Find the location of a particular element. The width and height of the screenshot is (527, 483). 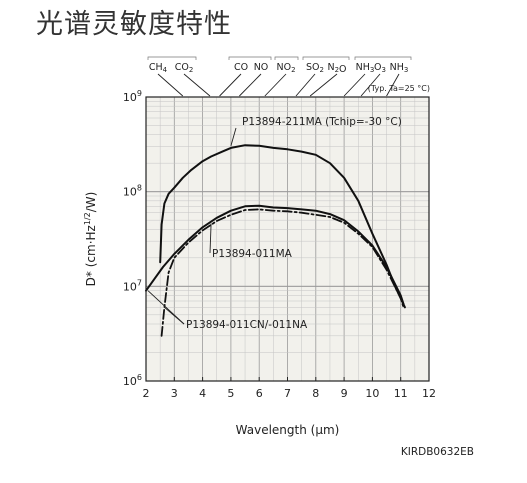

x-tick-label: 6 is located at coordinates (259, 393).